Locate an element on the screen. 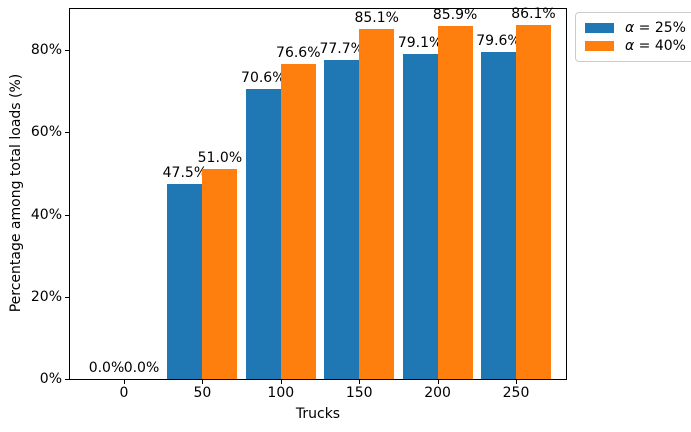 Image resolution: width=691 pixels, height=432 pixels. y-axis-label: Percentage among total loads (%) is located at coordinates (16, 193).